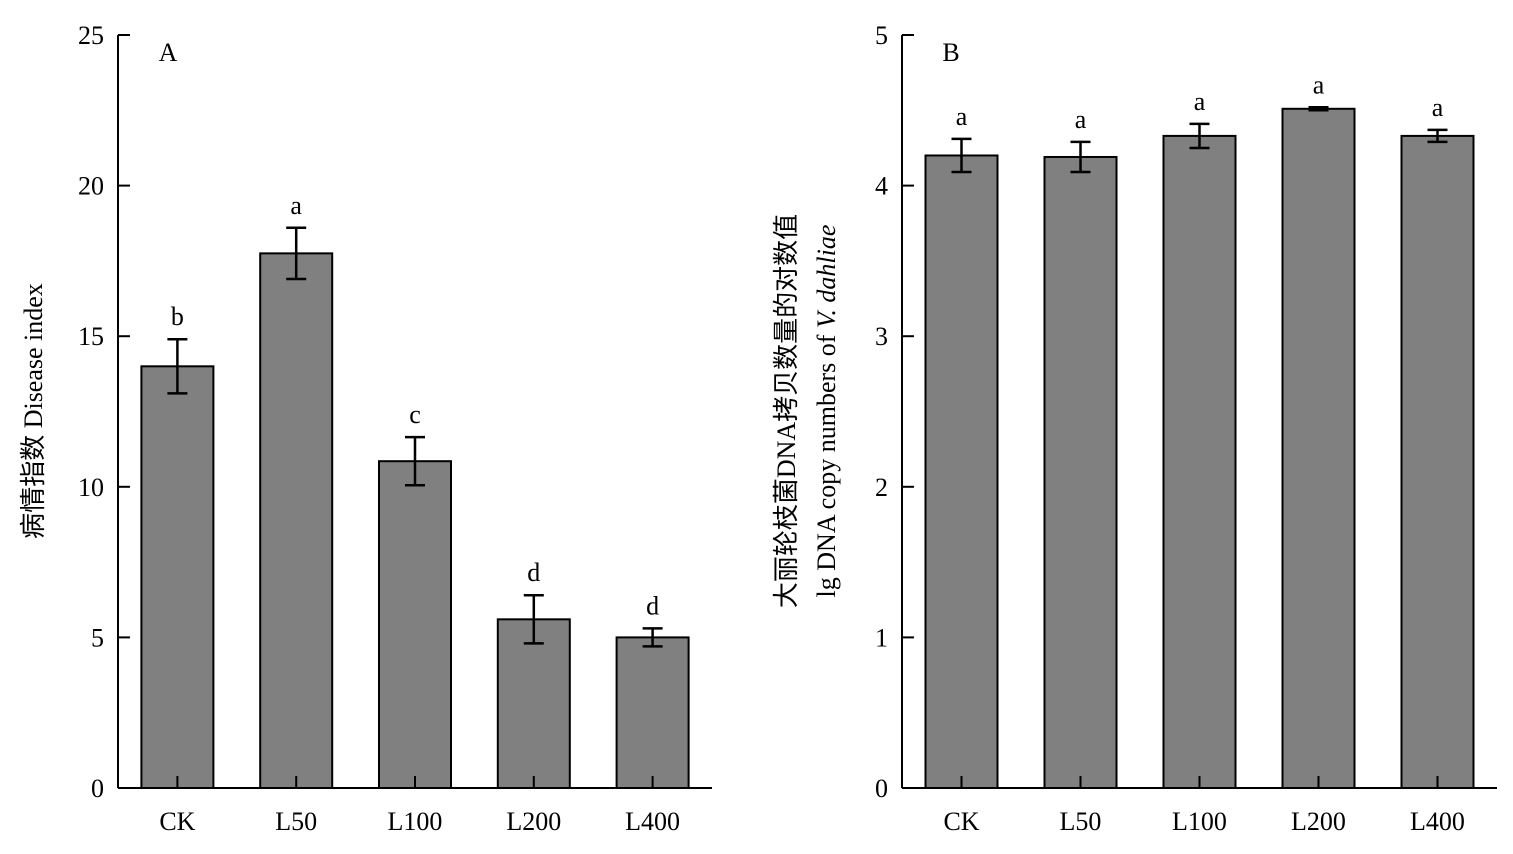  What do you see at coordinates (881, 788) in the screenshot?
I see `y-tick-label-b: 0` at bounding box center [881, 788].